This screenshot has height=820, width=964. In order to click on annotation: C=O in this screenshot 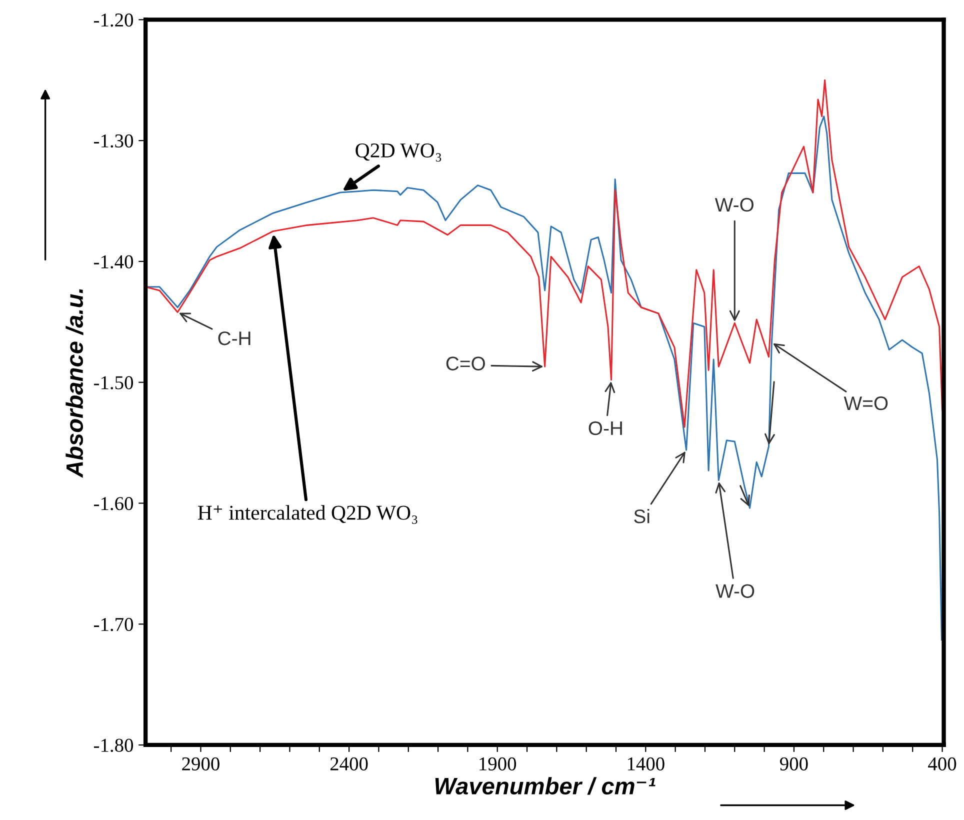, I will do `click(465, 363)`.